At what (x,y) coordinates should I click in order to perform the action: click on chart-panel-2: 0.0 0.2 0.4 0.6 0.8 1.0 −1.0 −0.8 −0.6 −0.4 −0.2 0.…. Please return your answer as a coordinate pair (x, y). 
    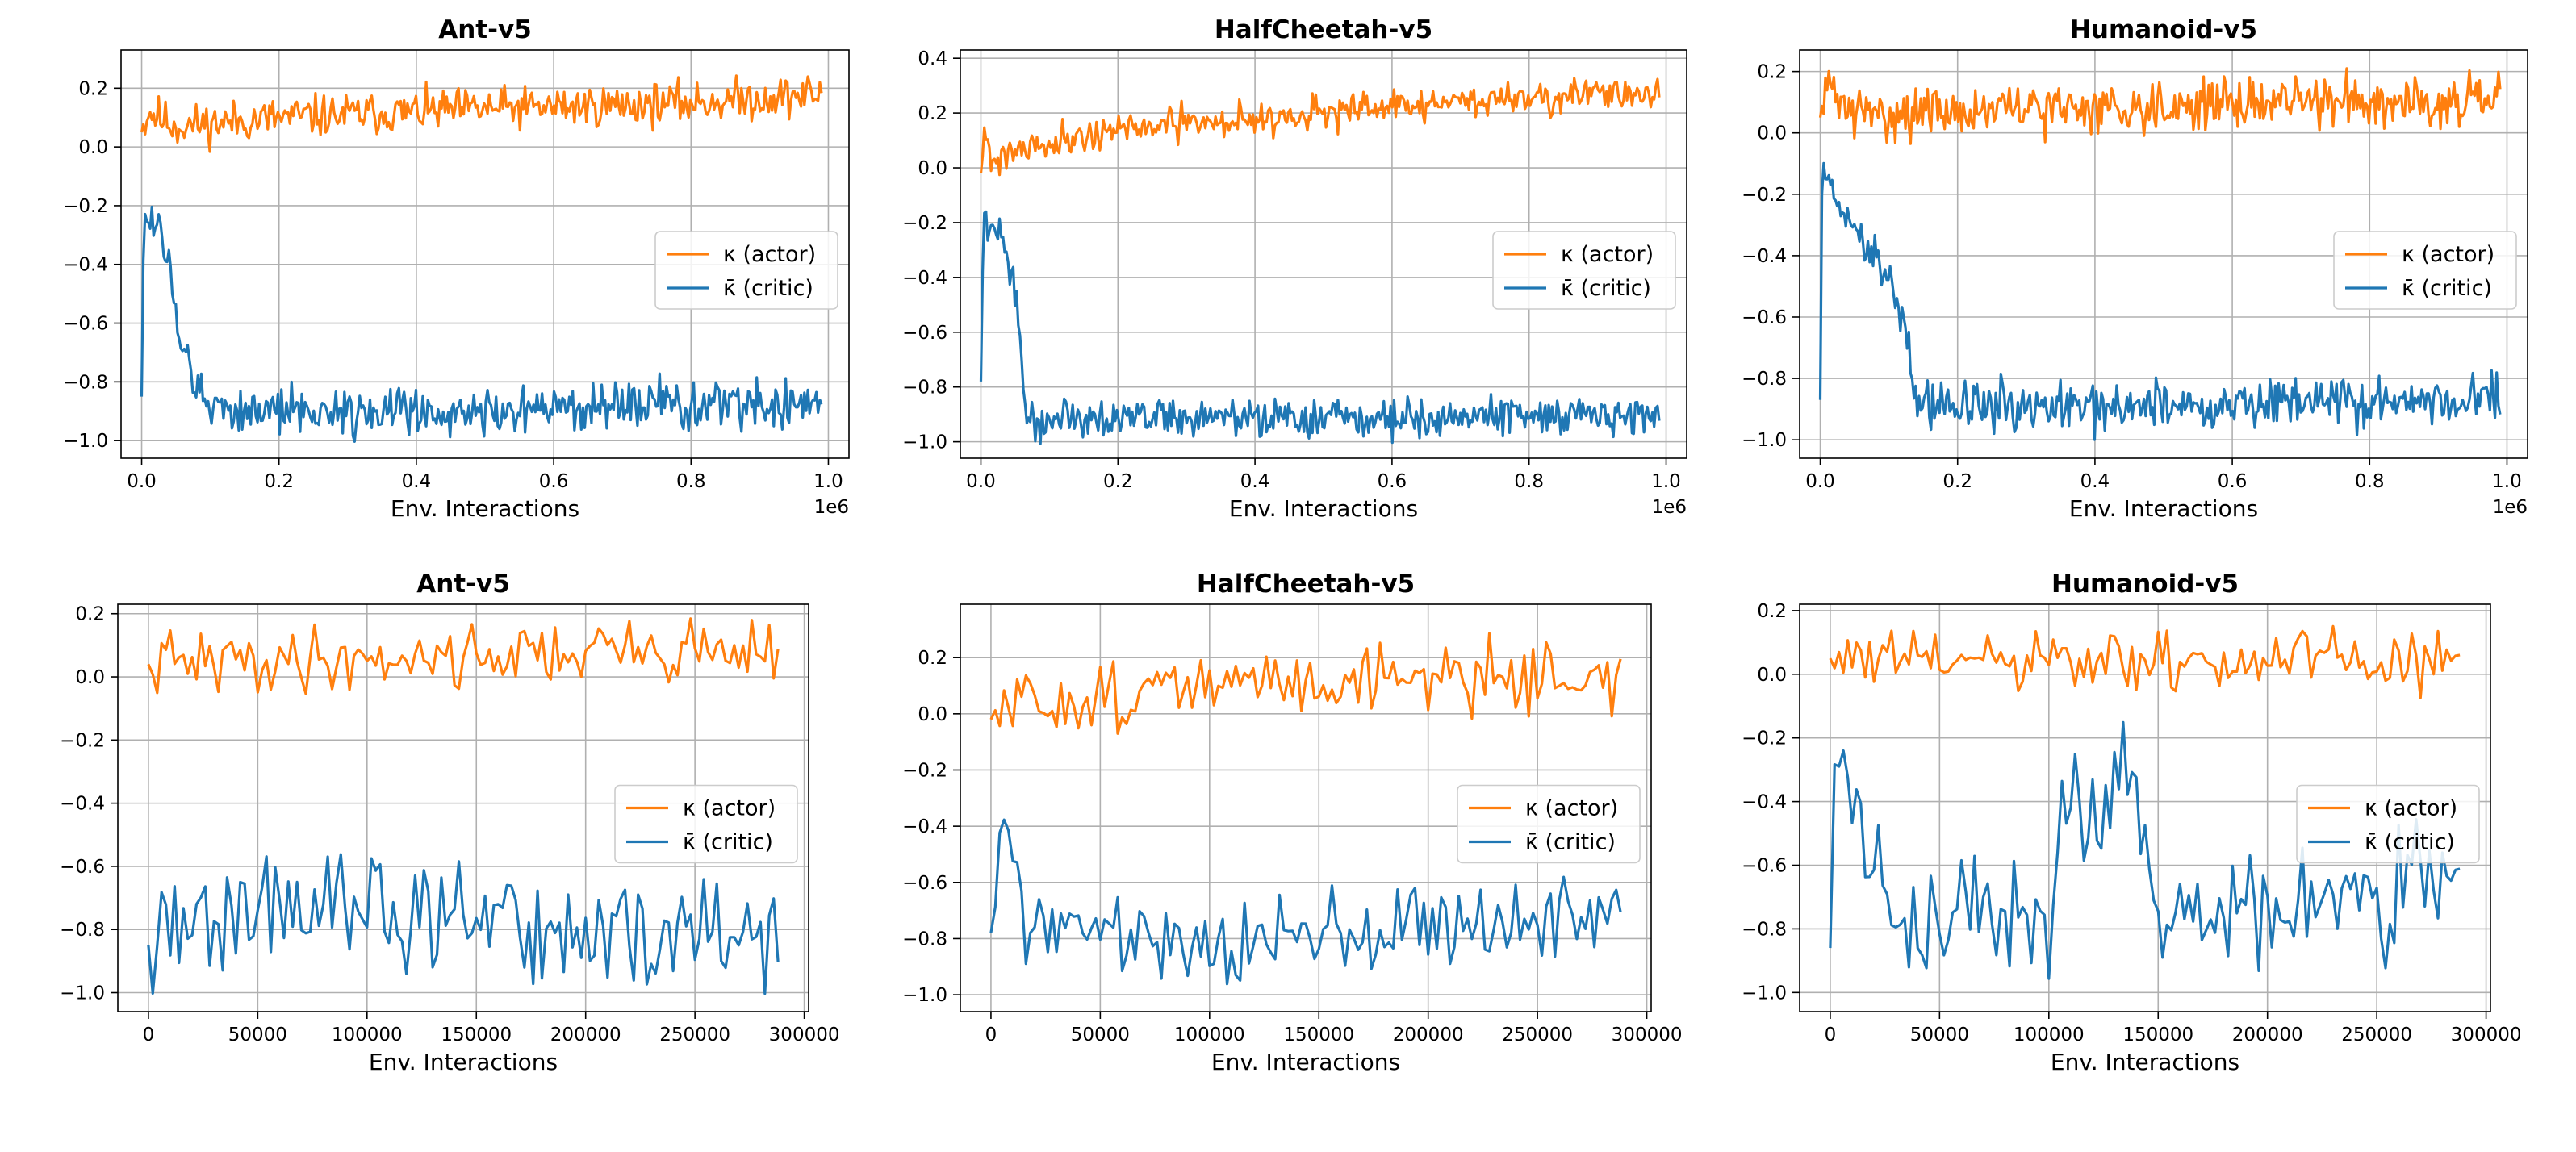
    Looking at the image, I should click on (1294, 268).